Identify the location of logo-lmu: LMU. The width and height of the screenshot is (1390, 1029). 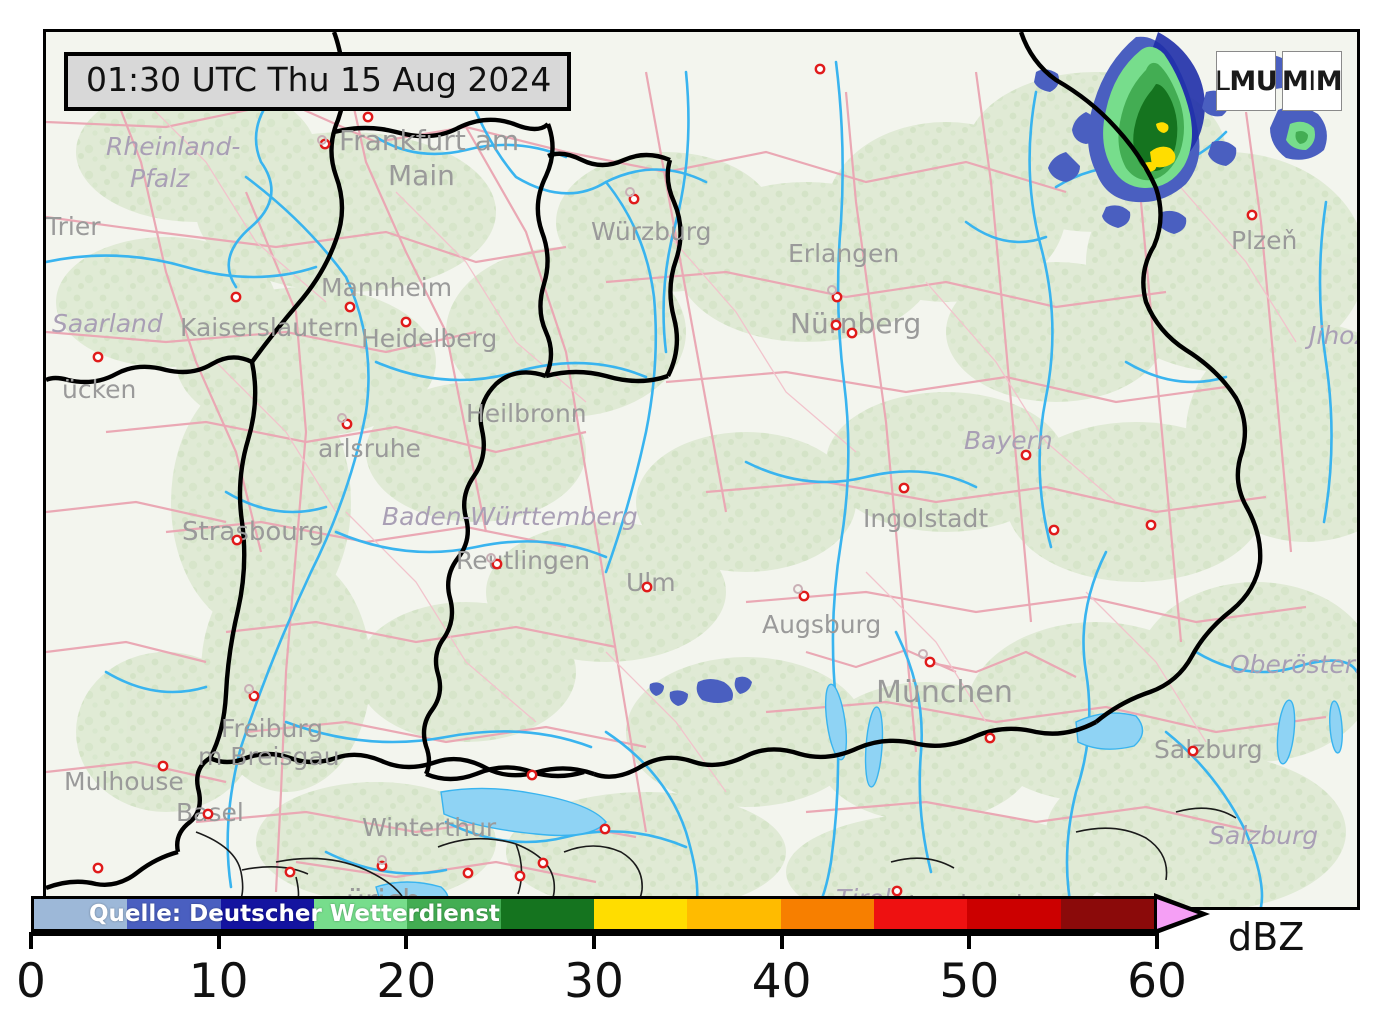
(1246, 81).